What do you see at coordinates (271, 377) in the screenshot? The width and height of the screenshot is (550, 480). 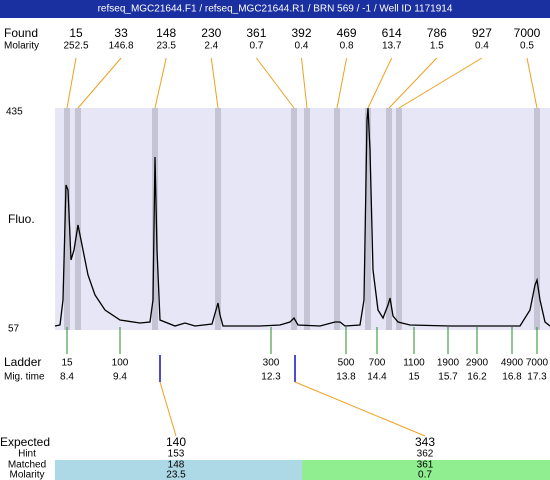 I see `ladder-mig-time: 12.3` at bounding box center [271, 377].